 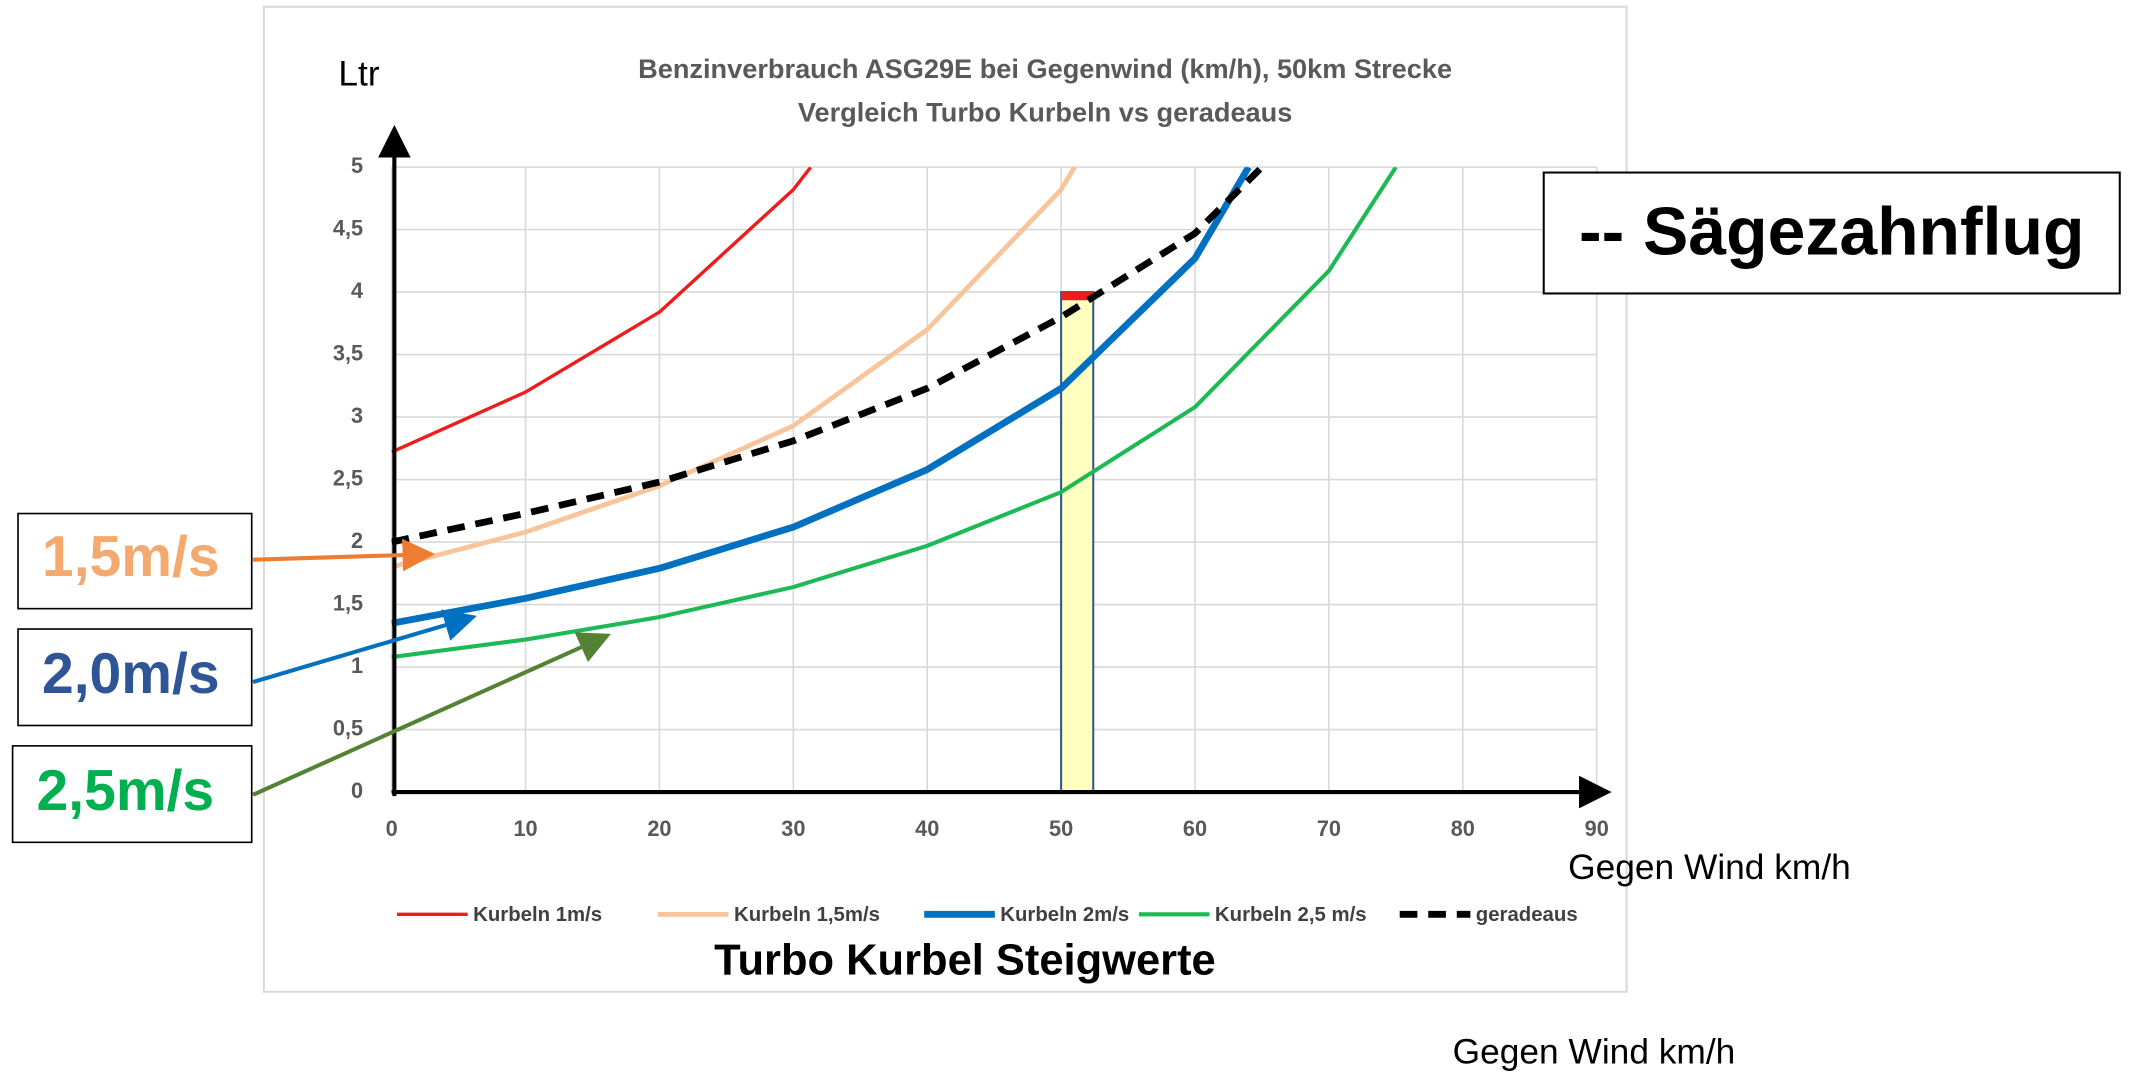 What do you see at coordinates (793, 828) in the screenshot?
I see `x-tick-label: 30` at bounding box center [793, 828].